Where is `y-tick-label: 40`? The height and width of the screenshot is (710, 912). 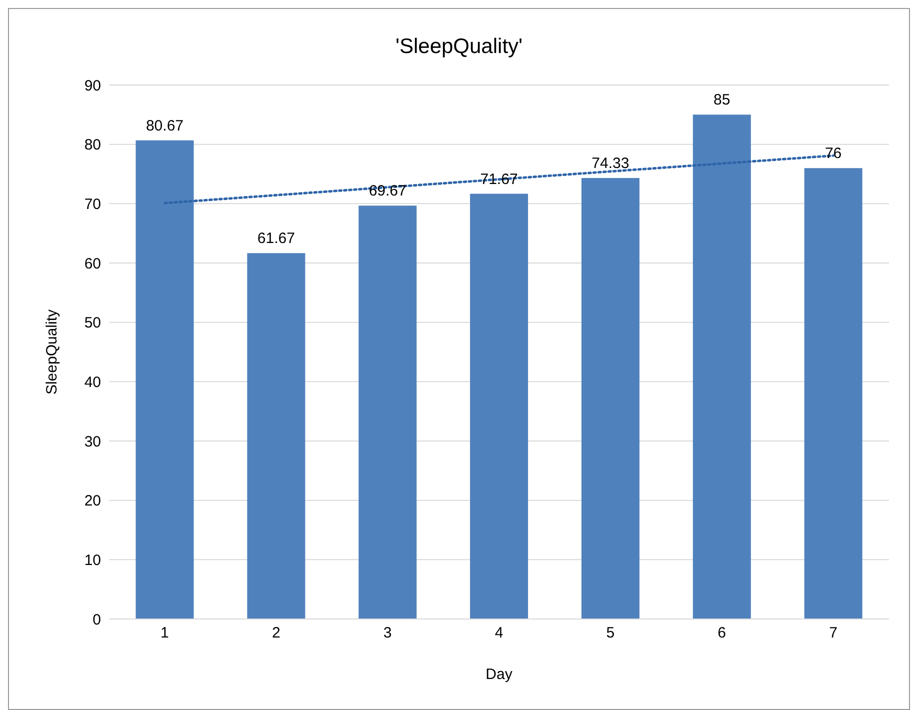 y-tick-label: 40 is located at coordinates (92, 382).